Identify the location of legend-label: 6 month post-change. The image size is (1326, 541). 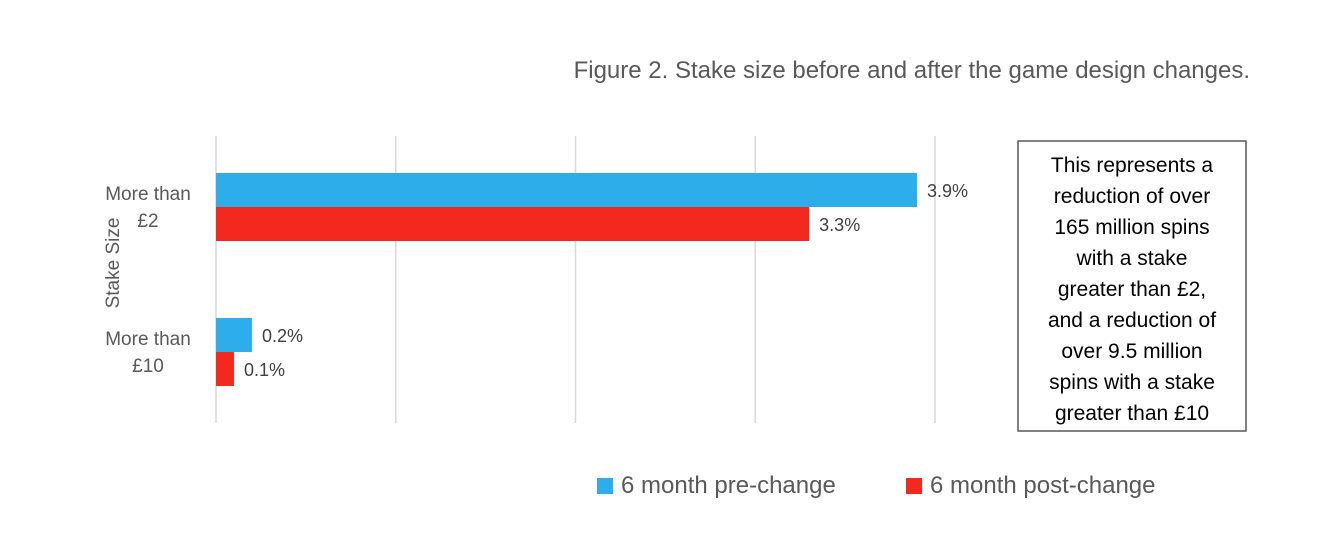
(1042, 485).